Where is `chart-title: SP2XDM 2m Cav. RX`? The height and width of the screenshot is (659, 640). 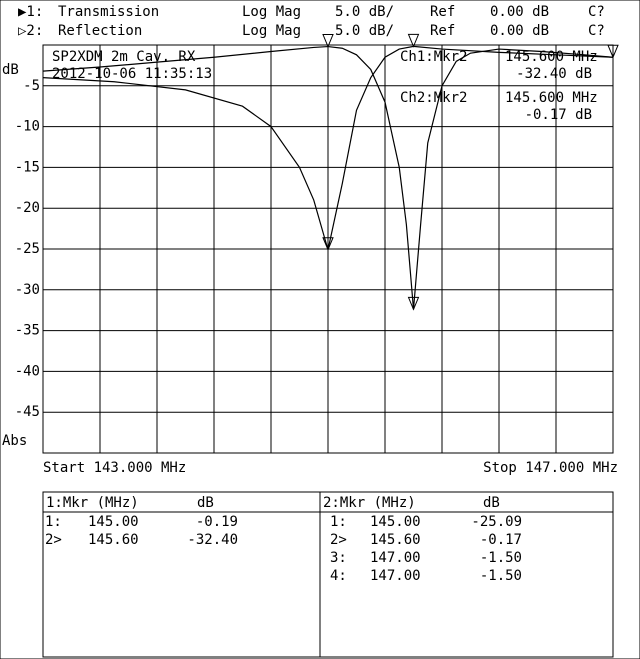
chart-title: SP2XDM 2m Cav. RX is located at coordinates (124, 57).